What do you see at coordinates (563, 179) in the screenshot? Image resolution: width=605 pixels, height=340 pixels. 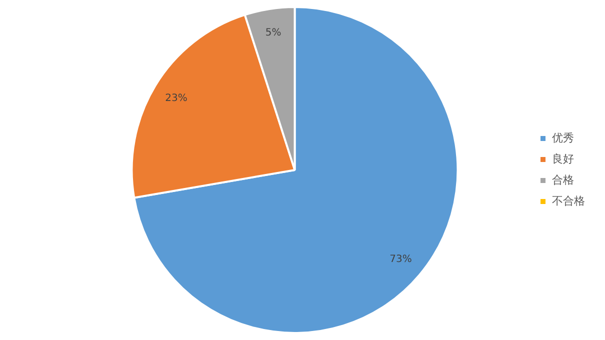 I see `legend-label: 合格` at bounding box center [563, 179].